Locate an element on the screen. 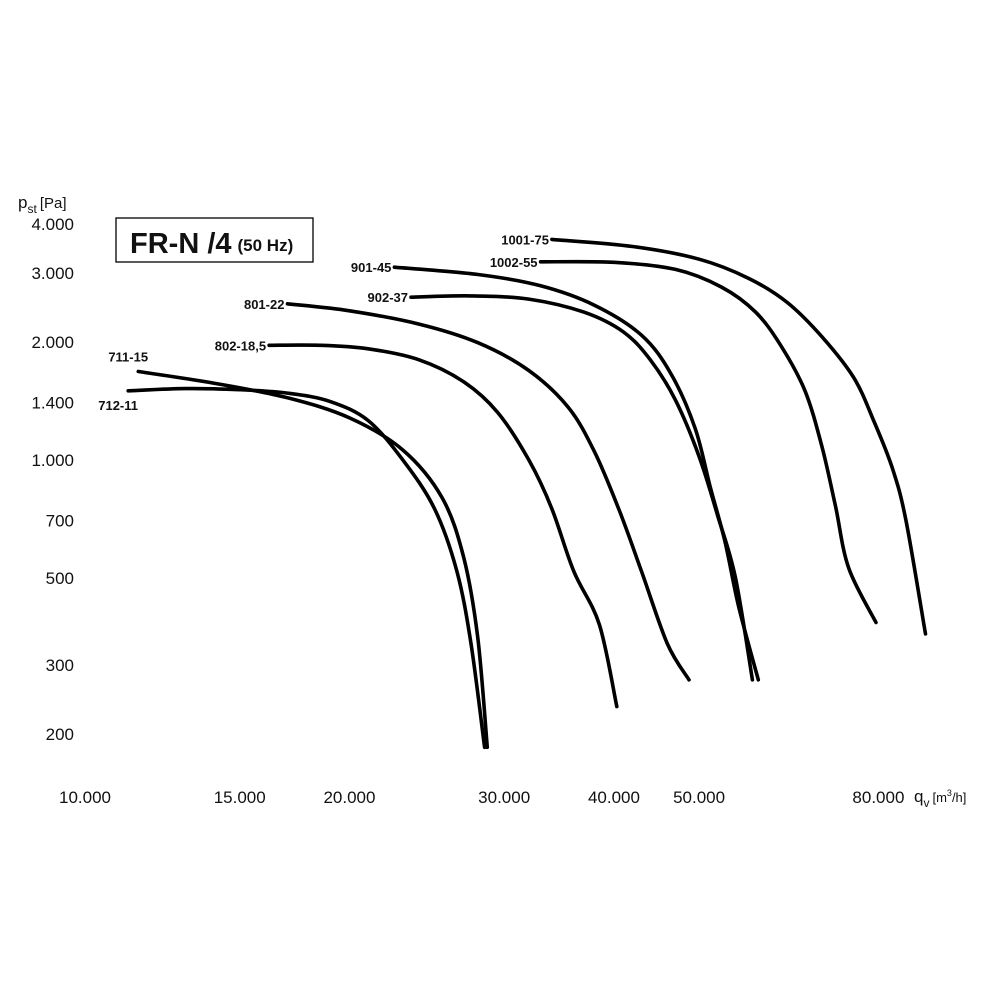 The height and width of the screenshot is (1000, 1000). y-tick-label: 1.000 is located at coordinates (52, 460).